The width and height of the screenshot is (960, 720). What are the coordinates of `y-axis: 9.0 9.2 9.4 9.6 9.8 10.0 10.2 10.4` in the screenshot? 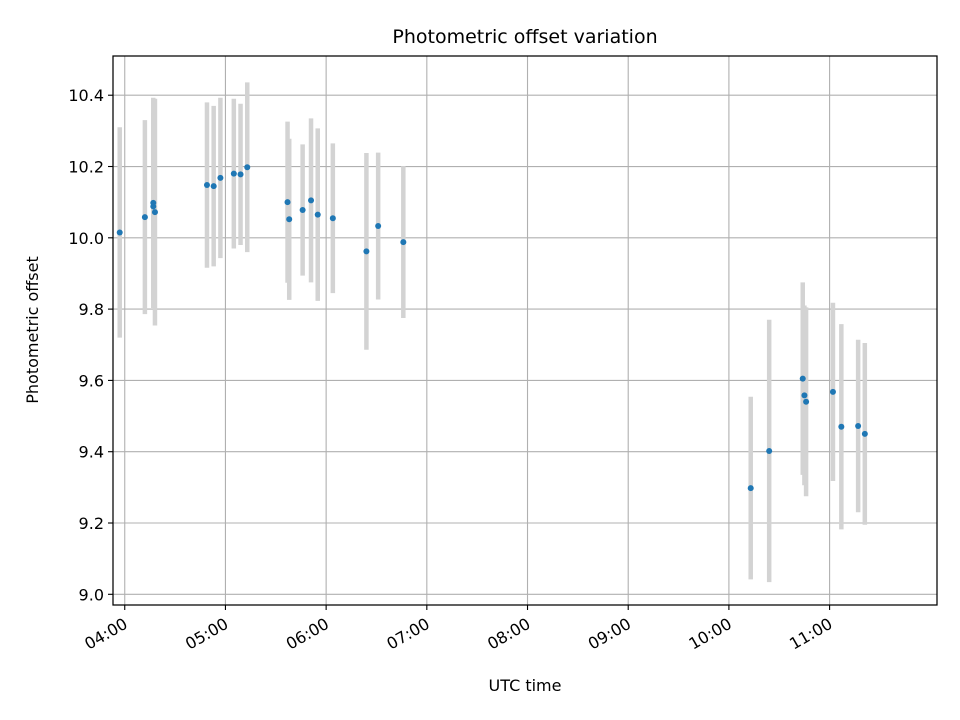 It's located at (90, 345).